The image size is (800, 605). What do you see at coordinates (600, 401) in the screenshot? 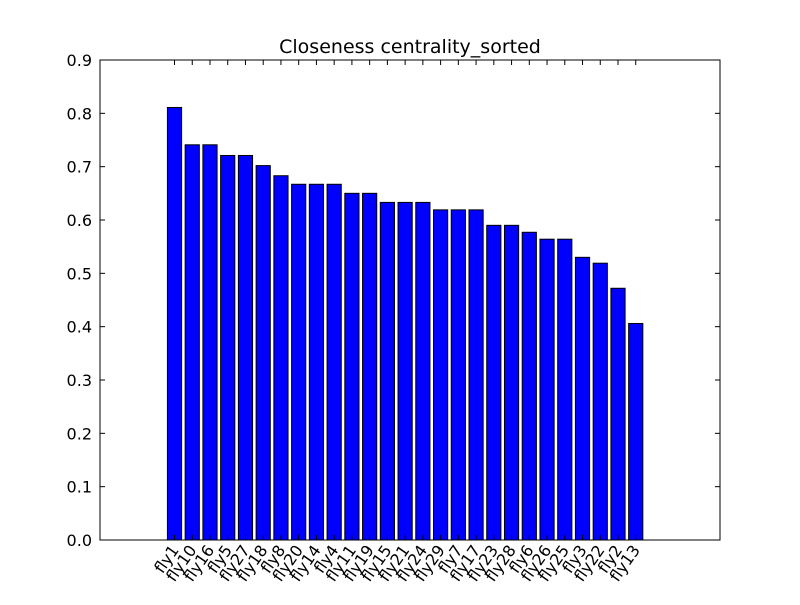
I see `bar-fly22` at bounding box center [600, 401].